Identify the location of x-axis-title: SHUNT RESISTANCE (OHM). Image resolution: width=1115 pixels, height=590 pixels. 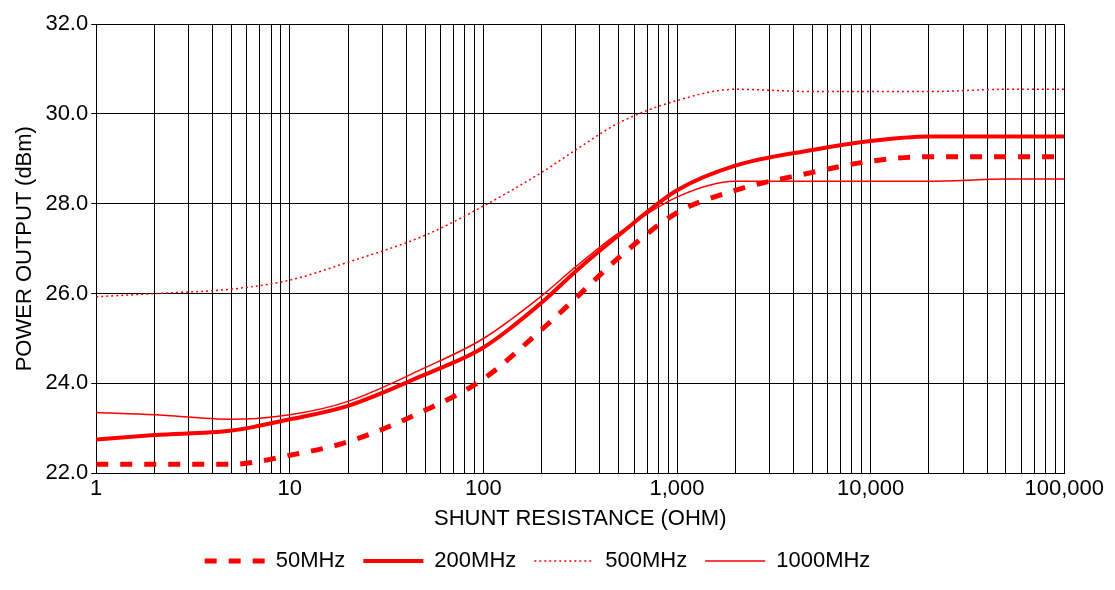
(580, 517).